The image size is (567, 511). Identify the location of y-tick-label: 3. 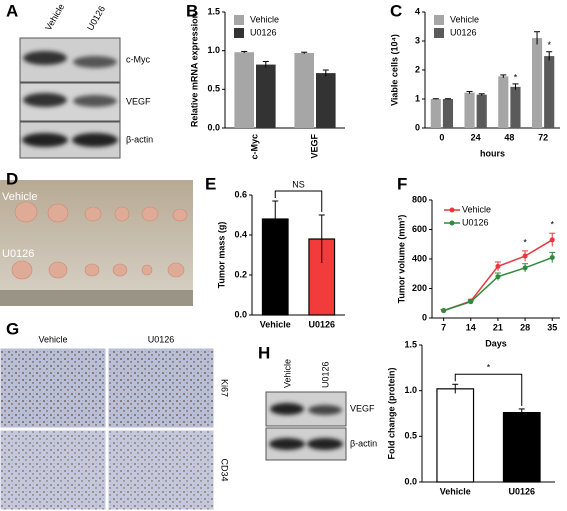
(417, 40).